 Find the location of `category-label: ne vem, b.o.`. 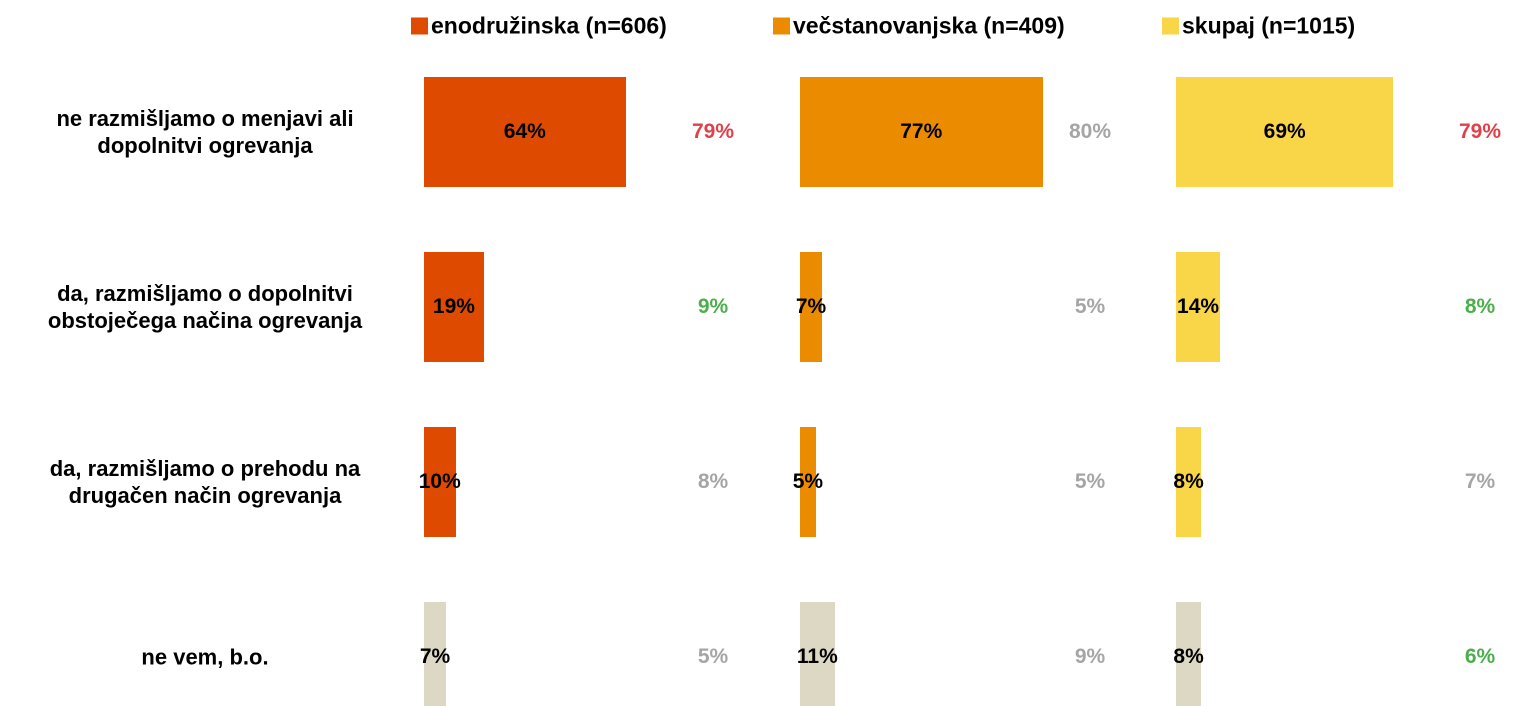

category-label: ne vem, b.o. is located at coordinates (205, 657).